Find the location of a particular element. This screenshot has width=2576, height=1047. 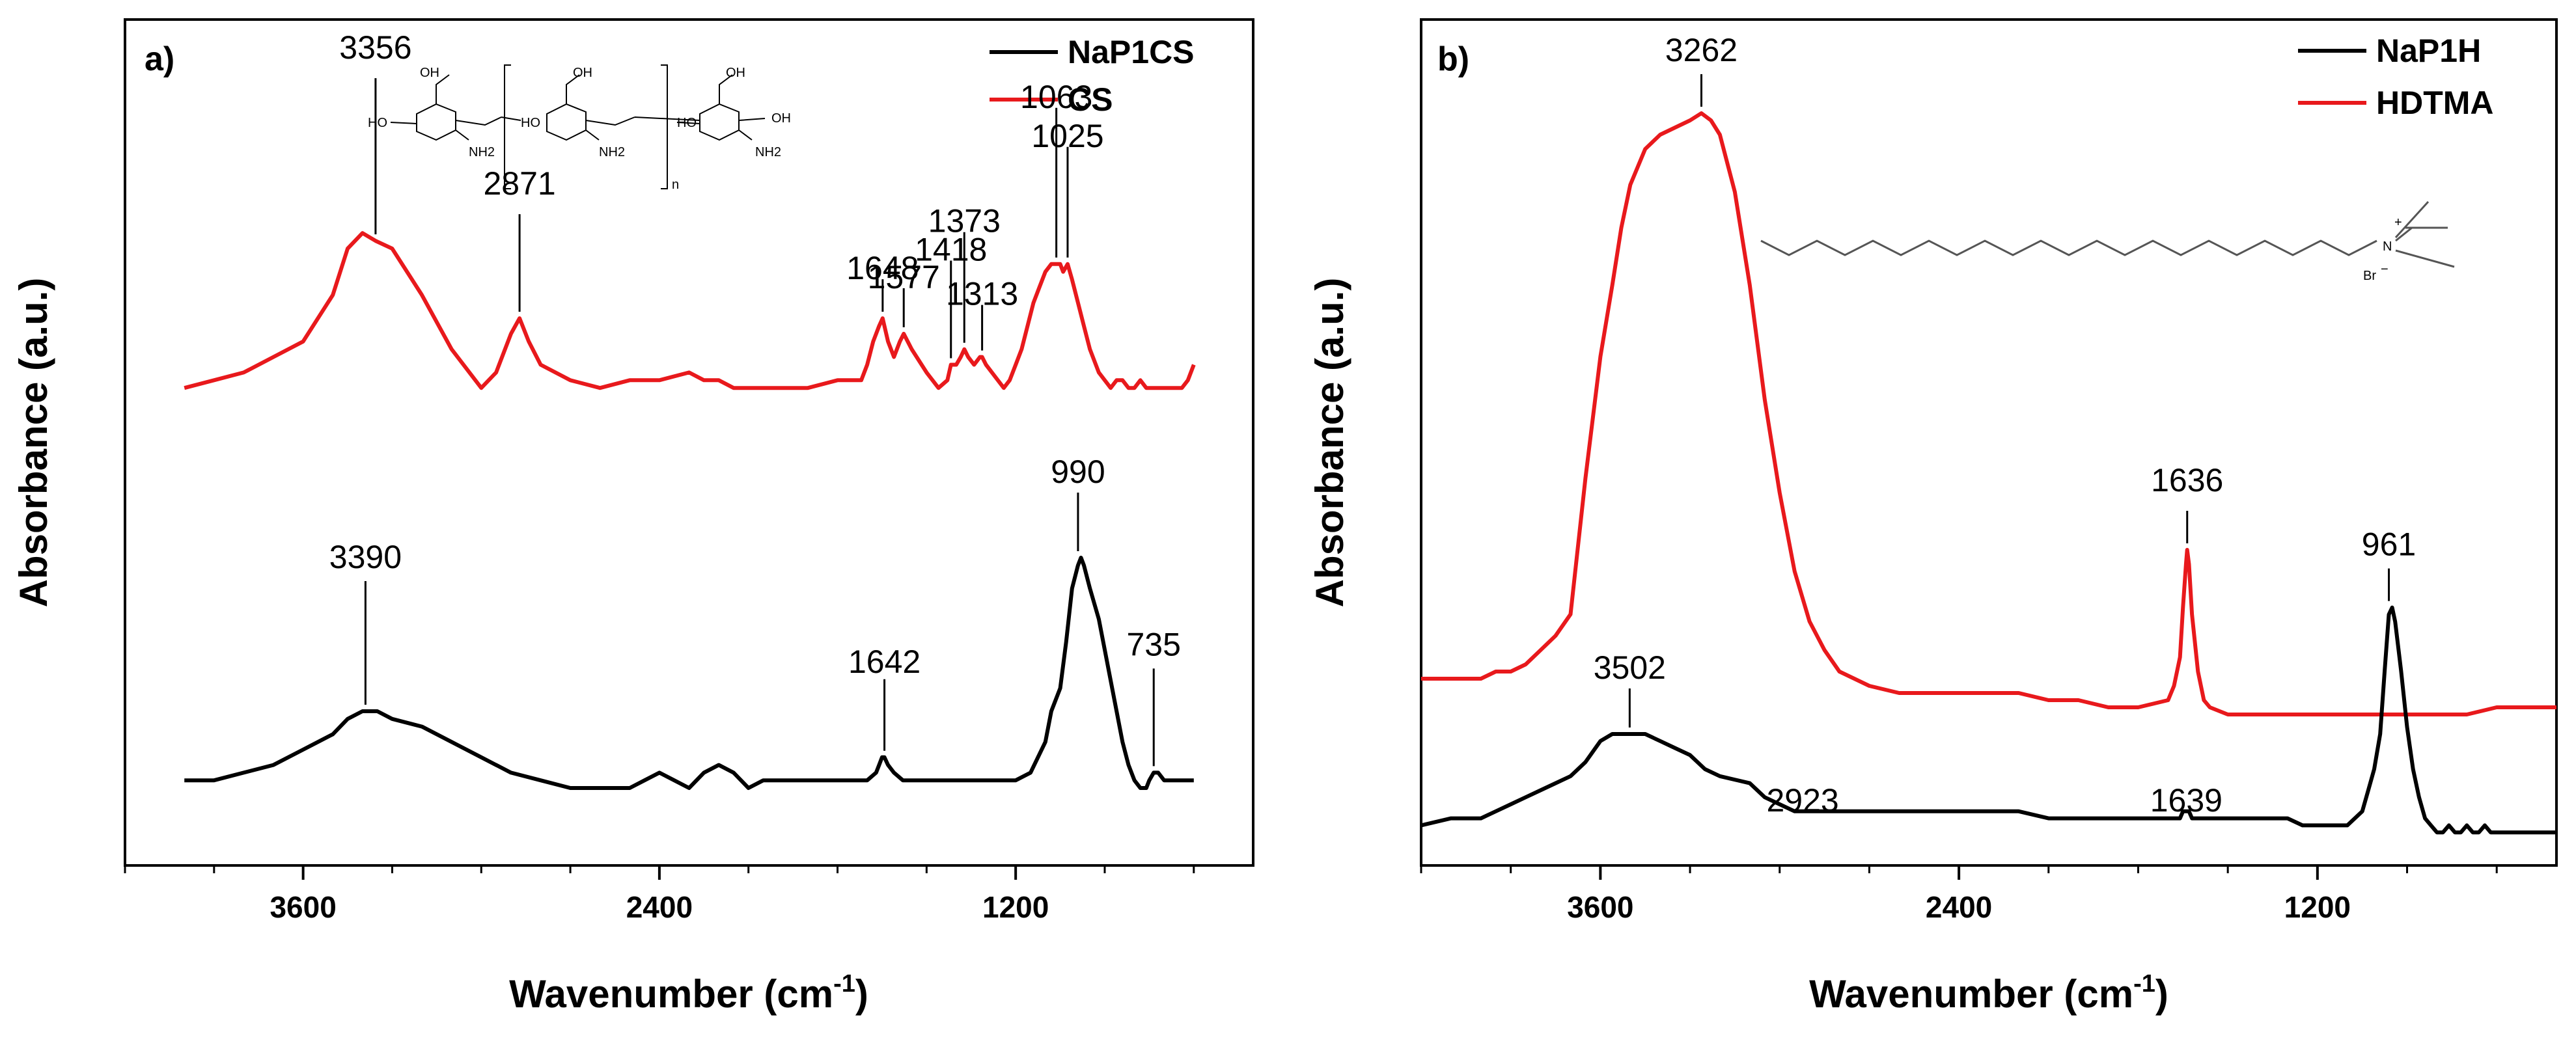

chitosan-label-ho-2: HO is located at coordinates (530, 123).